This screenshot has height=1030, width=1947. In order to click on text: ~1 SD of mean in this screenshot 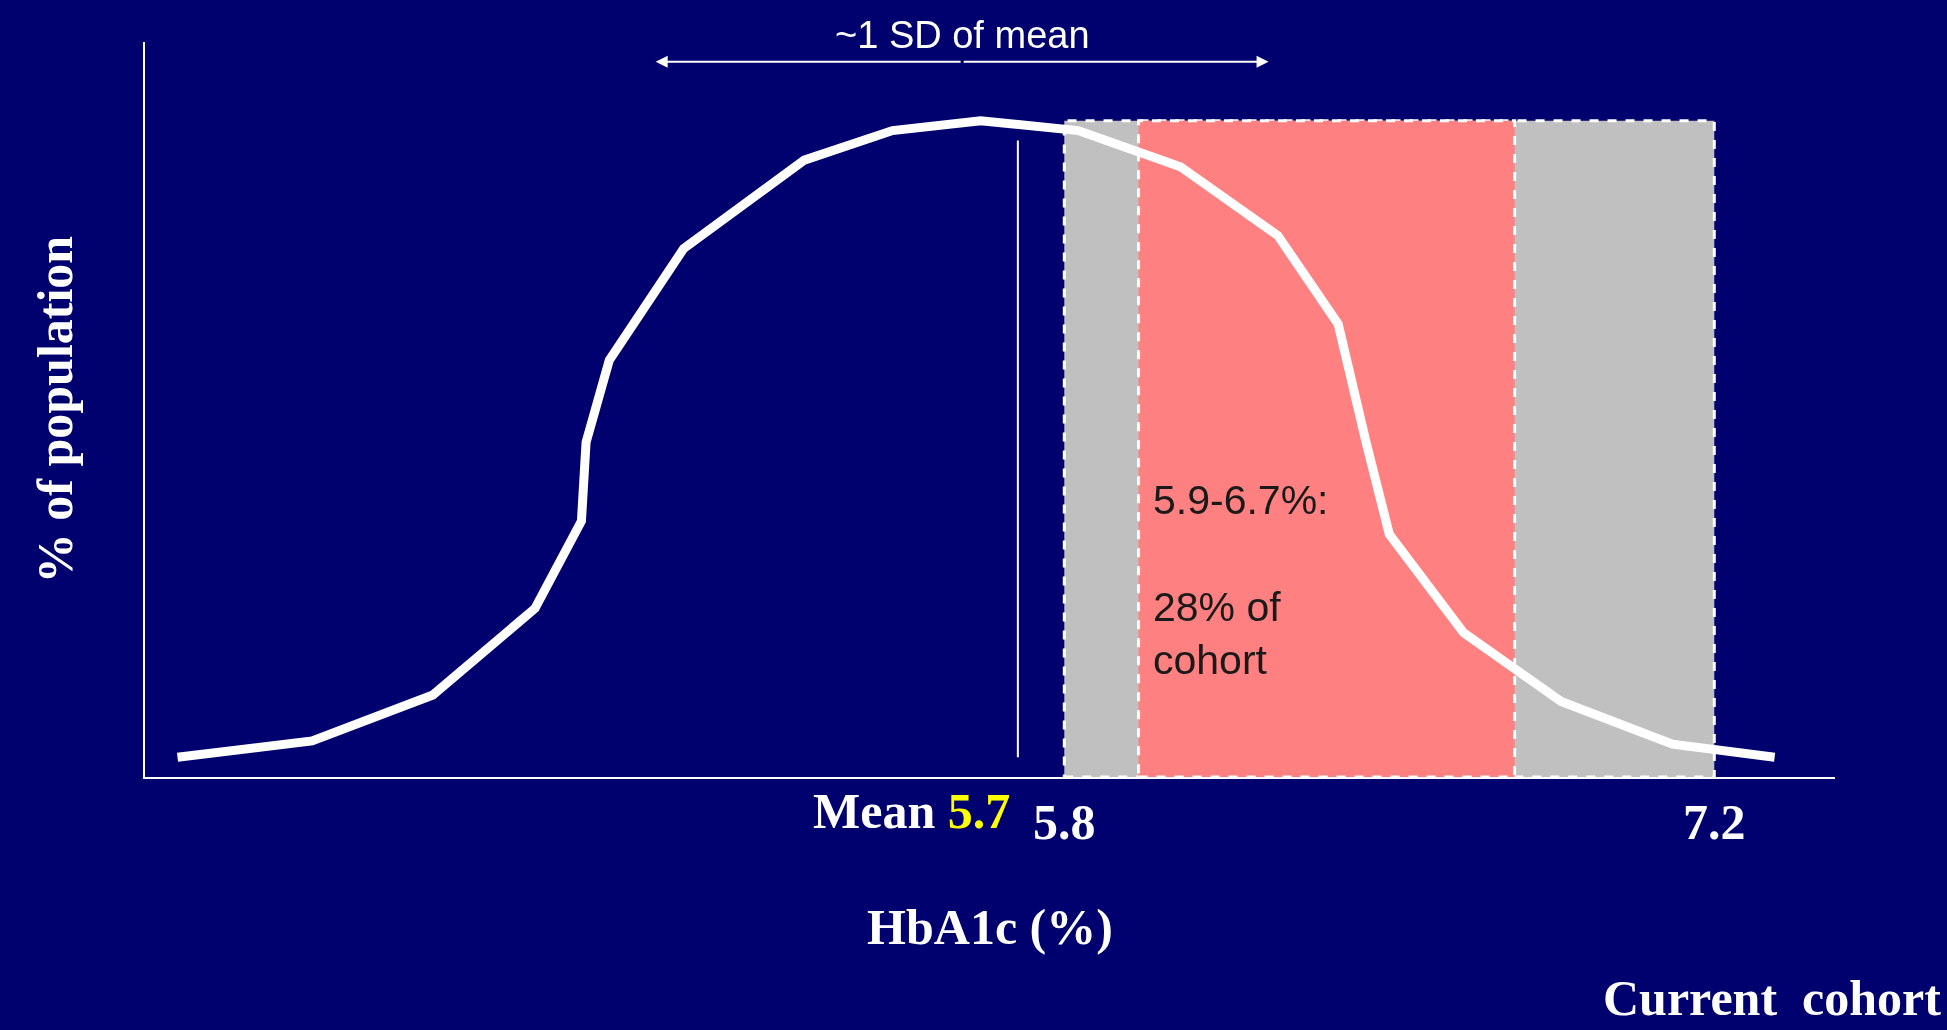, I will do `click(962, 35)`.